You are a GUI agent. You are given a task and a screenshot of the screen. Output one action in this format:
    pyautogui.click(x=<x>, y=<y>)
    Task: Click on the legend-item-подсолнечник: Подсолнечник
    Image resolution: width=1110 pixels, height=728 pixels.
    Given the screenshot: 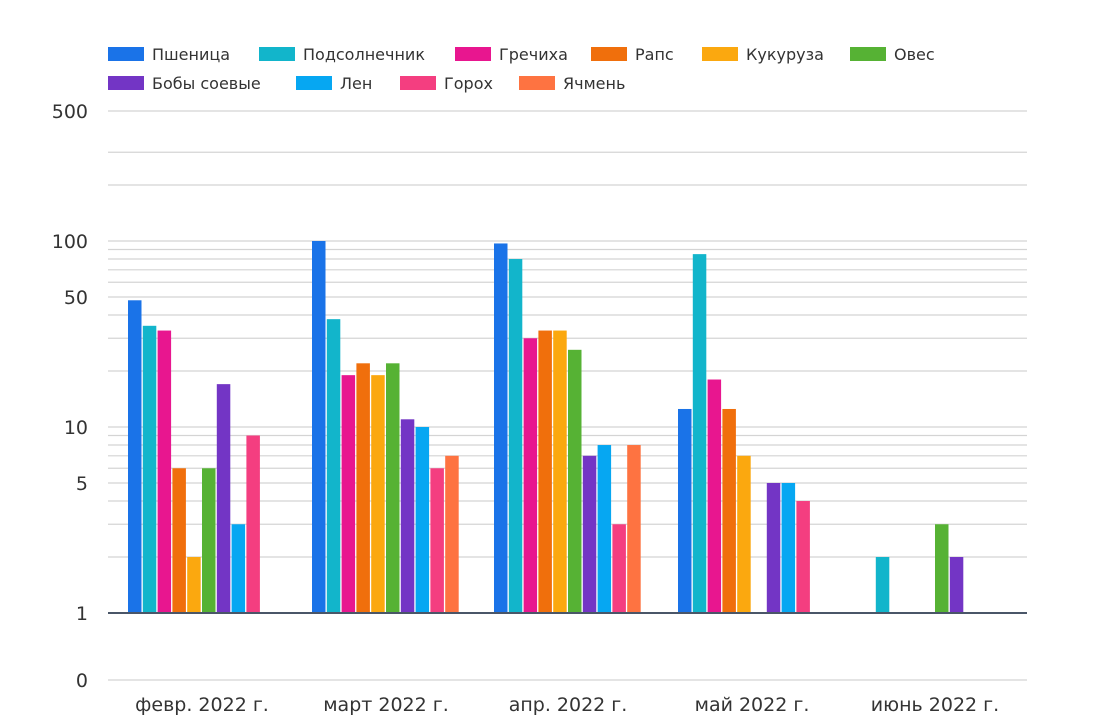 What is the action you would take?
    pyautogui.click(x=342, y=54)
    